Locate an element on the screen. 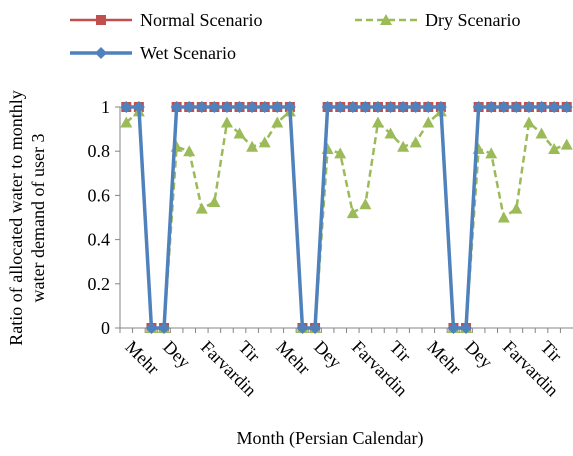  y-tick-label: 1 is located at coordinates (105, 107).